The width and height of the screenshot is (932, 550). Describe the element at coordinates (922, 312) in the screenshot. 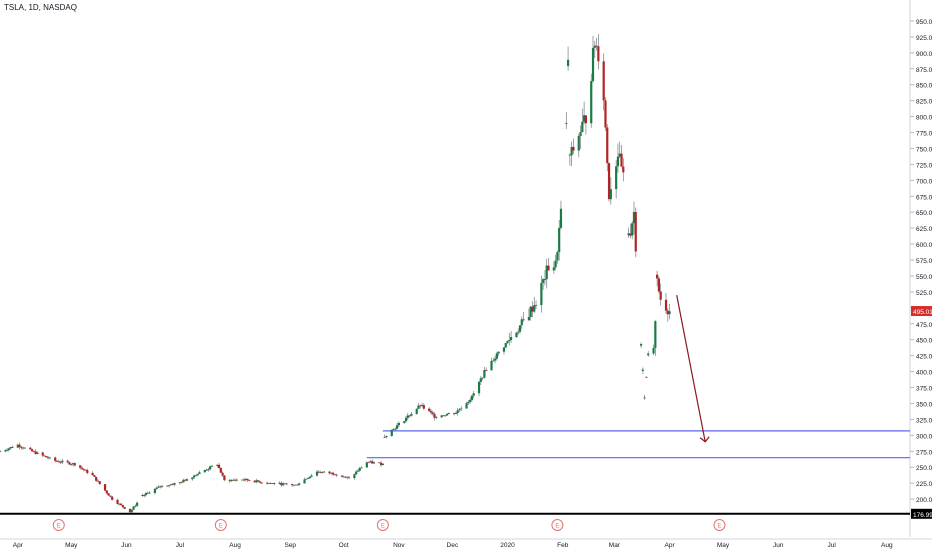

I see `last-price-label: 495.01` at that location.